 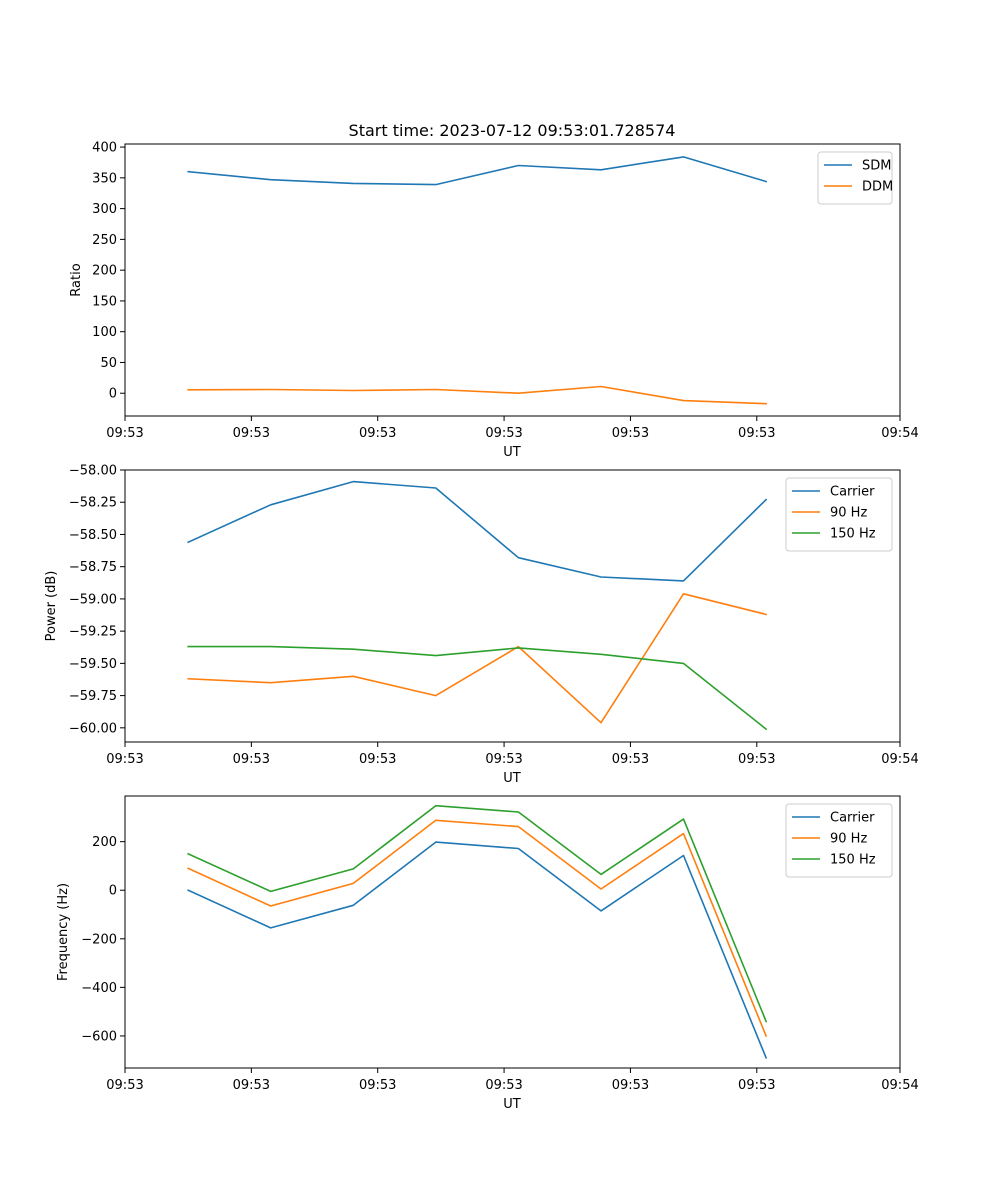 I want to click on y-tick-label: 400, so click(x=104, y=148).